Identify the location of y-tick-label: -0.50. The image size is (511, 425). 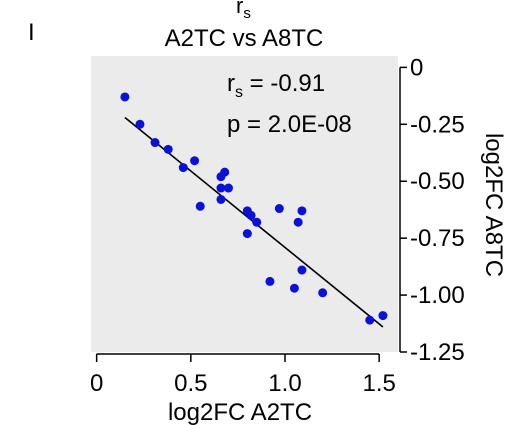
(437, 181).